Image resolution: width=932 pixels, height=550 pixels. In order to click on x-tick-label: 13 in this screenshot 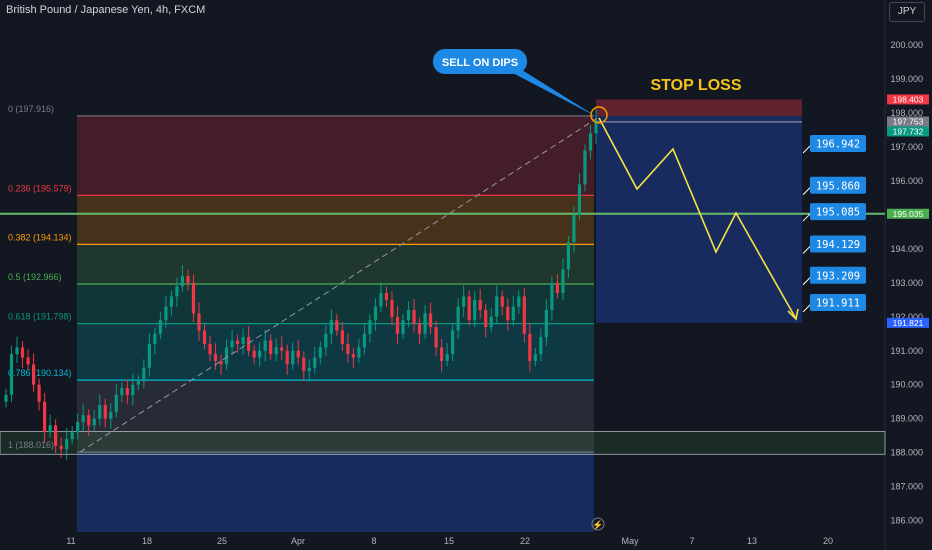, I will do `click(752, 541)`.